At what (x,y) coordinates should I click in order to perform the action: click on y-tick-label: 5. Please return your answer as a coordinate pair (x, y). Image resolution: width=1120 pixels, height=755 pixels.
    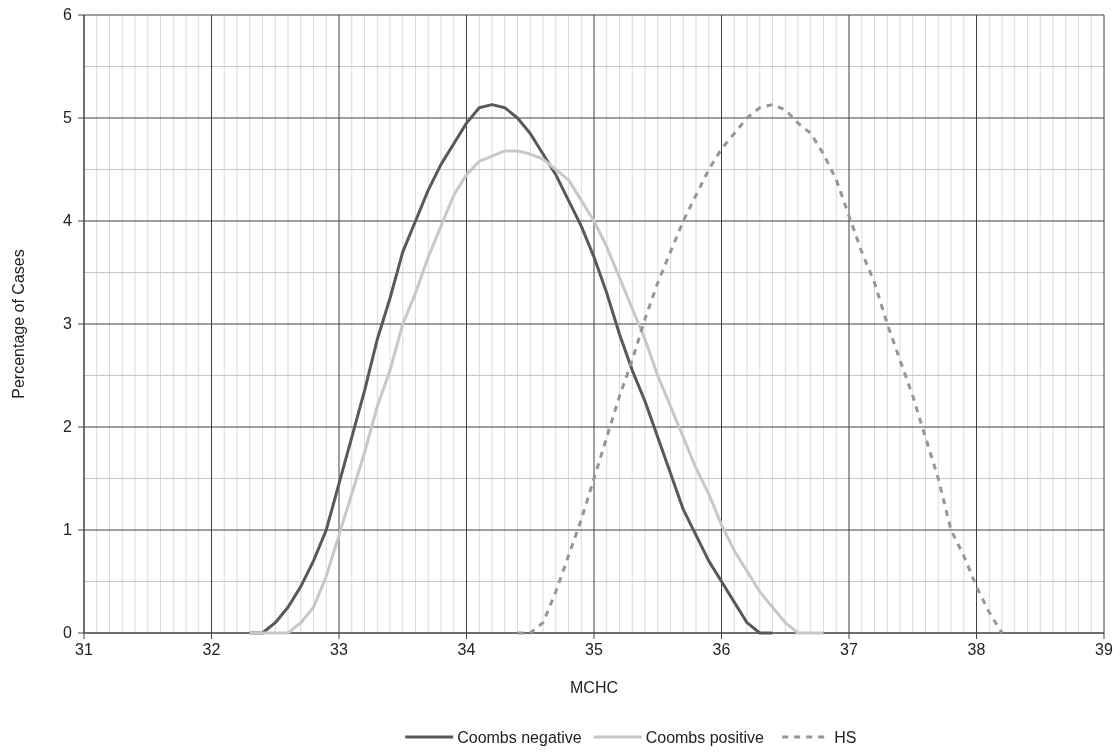
    Looking at the image, I should click on (68, 117).